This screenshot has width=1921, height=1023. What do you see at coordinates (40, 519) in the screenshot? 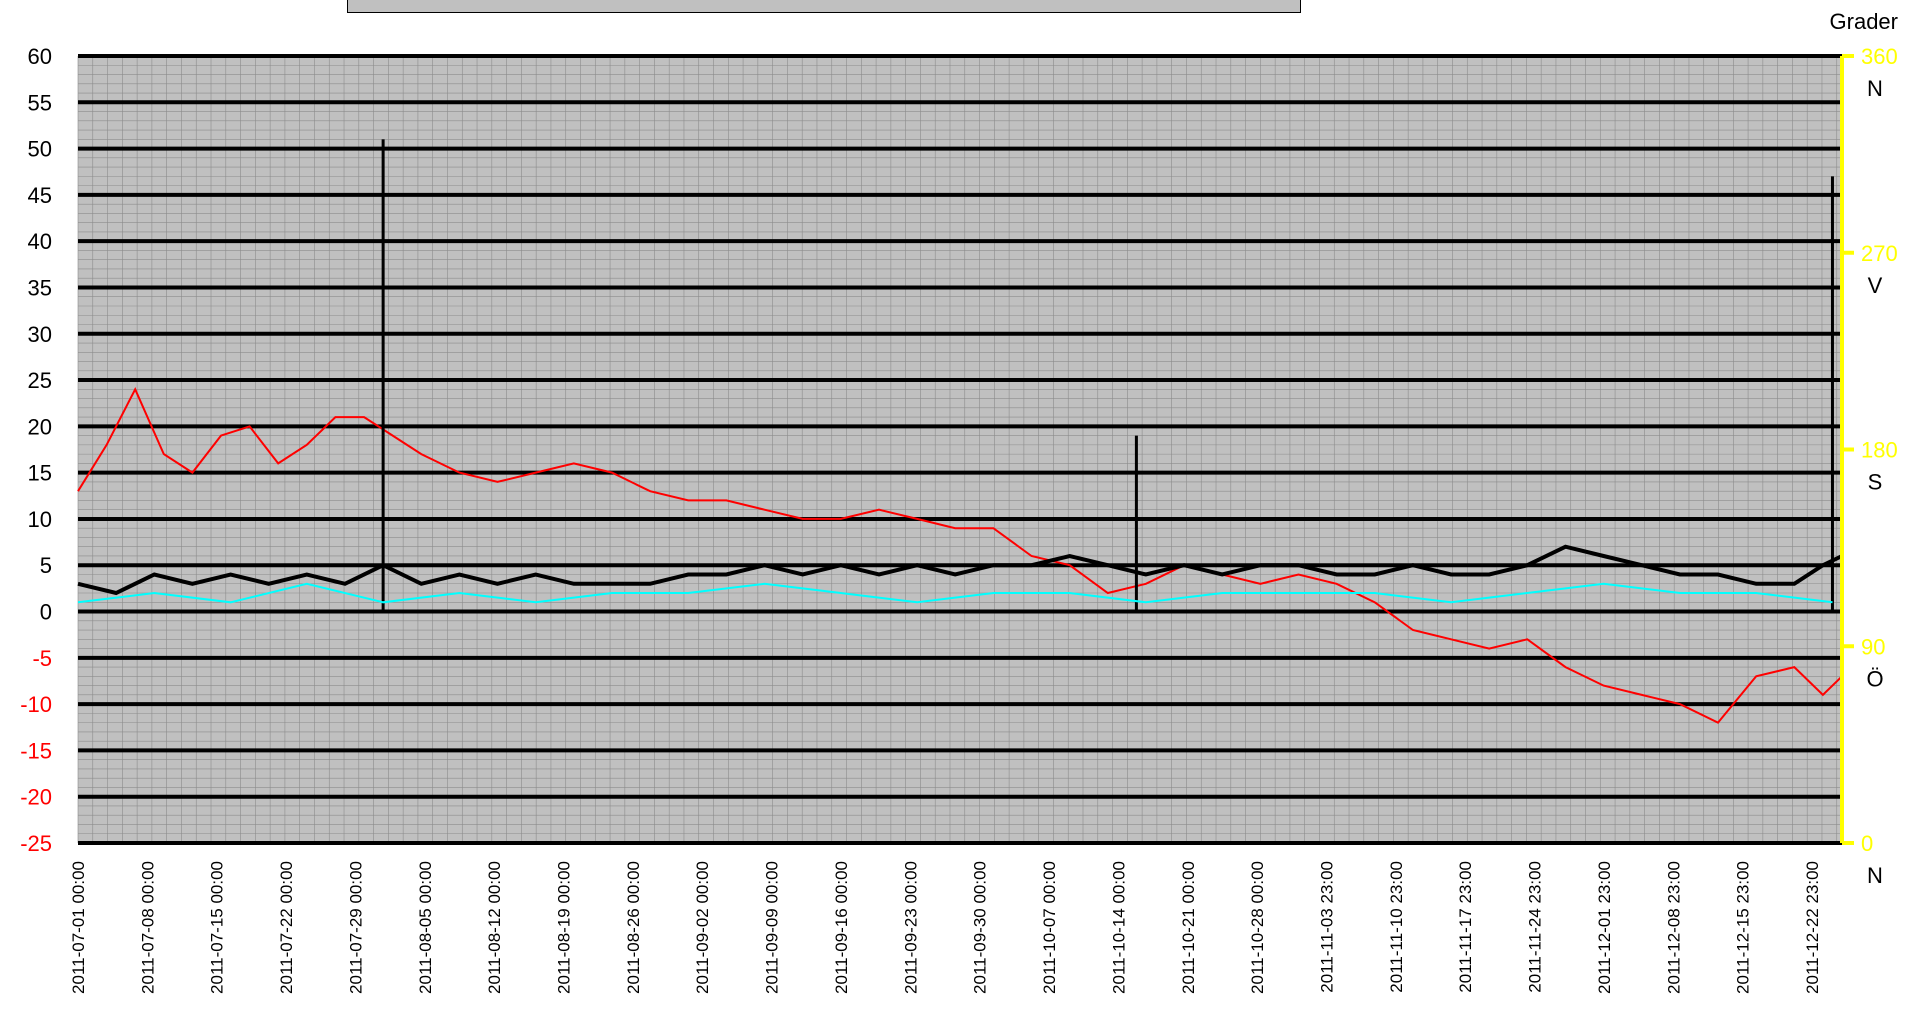
I see `y-left-tick-label: 10` at bounding box center [40, 519].